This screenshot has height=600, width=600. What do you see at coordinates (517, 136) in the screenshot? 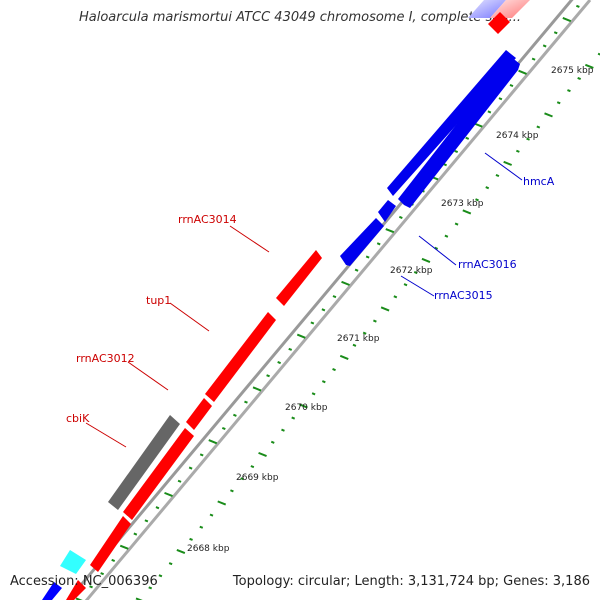
I see `tick-label-2674: 2674 kbp` at bounding box center [517, 136].